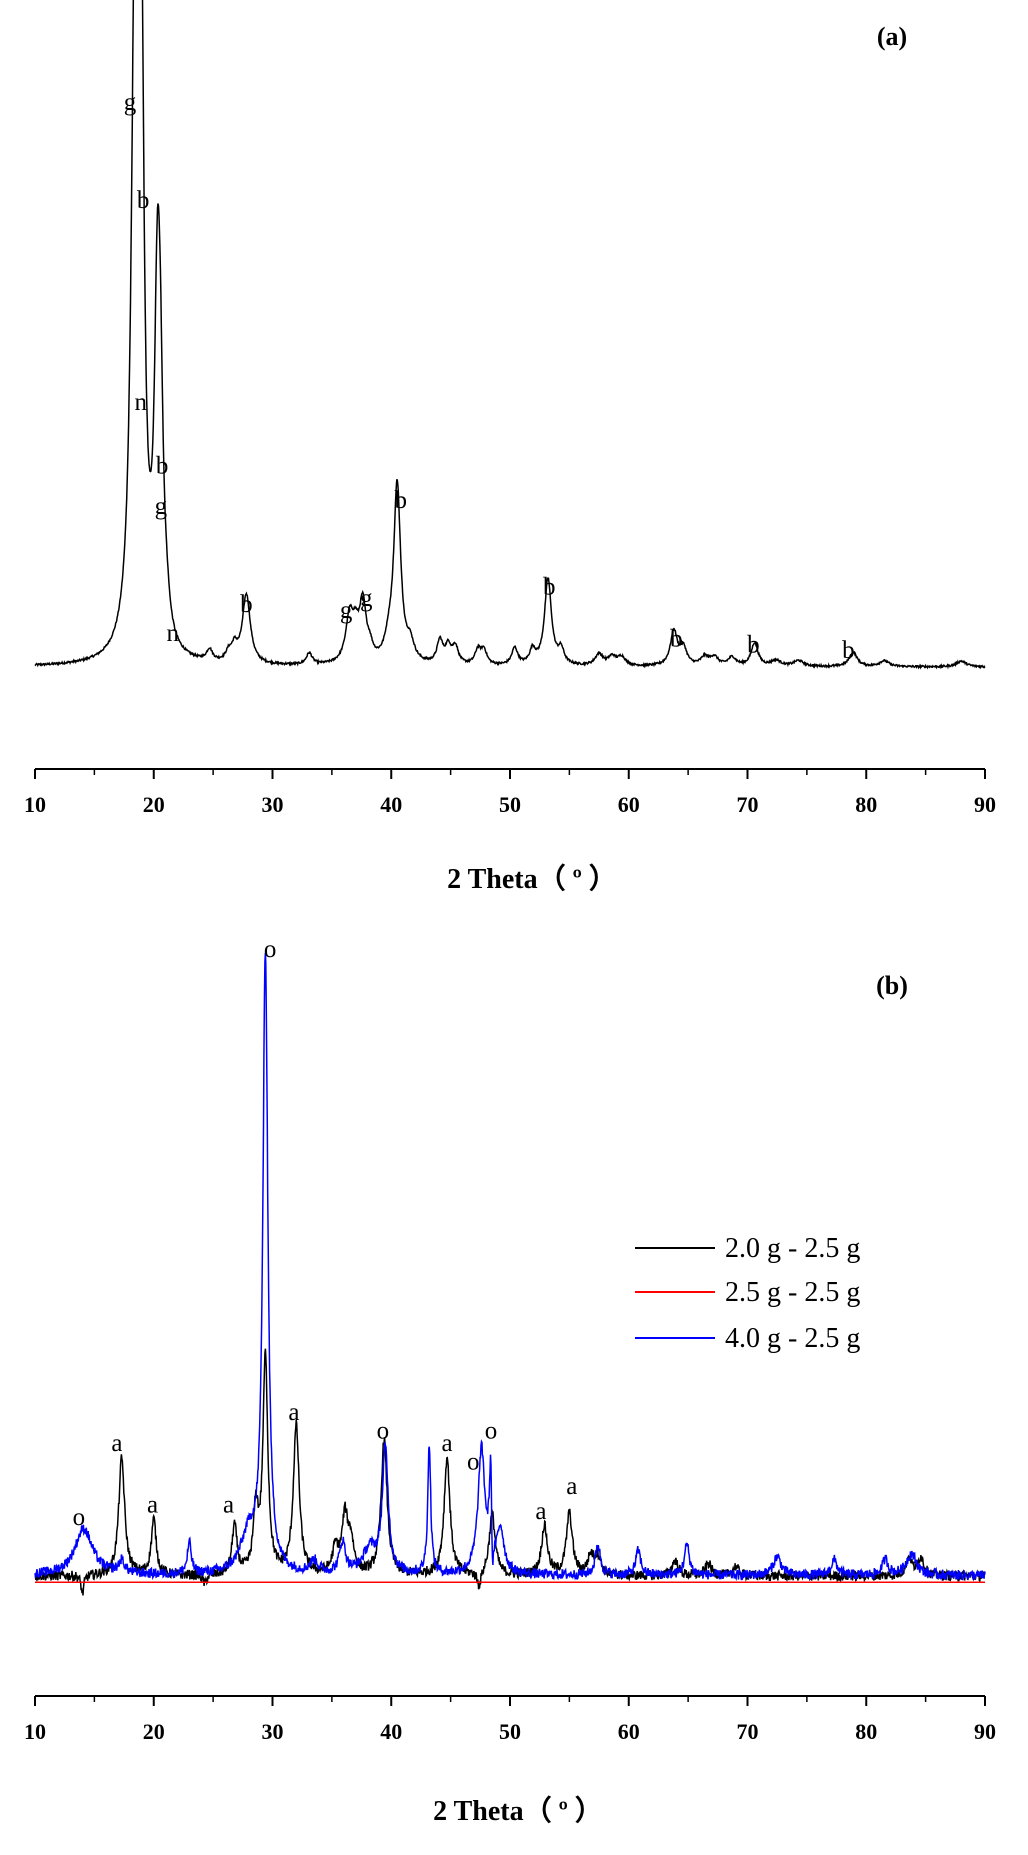  I want to click on legend-label: 2.0 g - 2.5 g, so click(792, 1248).